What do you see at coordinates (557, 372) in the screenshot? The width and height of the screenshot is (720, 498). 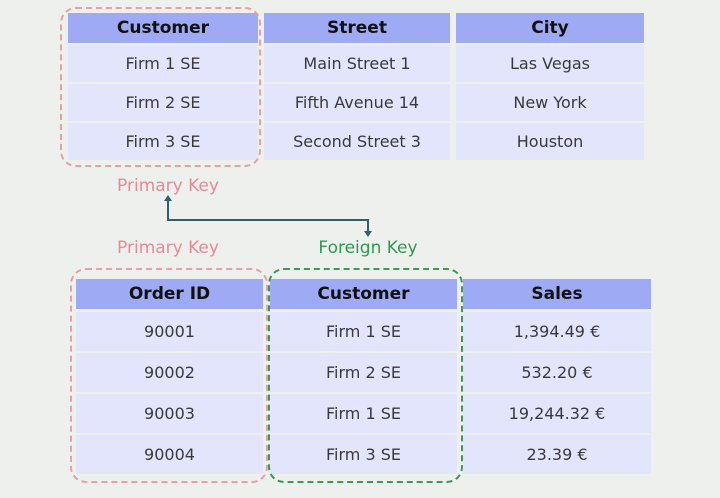 I see `table-cell: 532.20 €` at bounding box center [557, 372].